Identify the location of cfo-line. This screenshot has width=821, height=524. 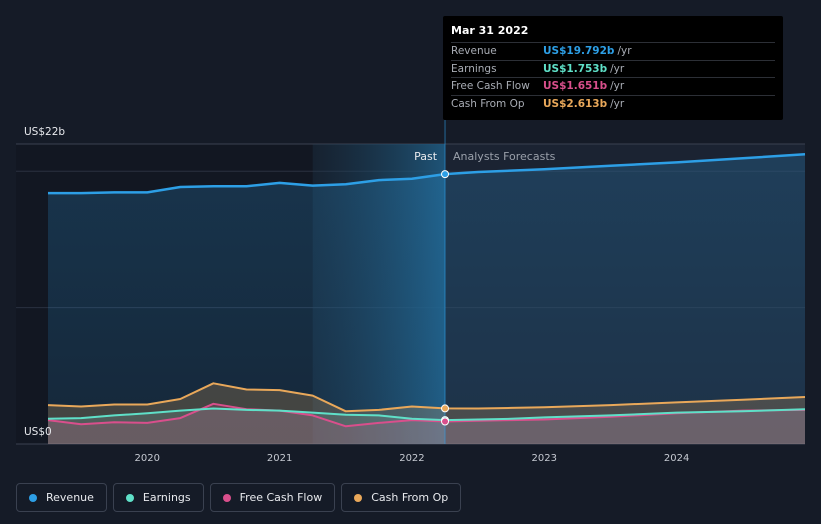
(426, 397).